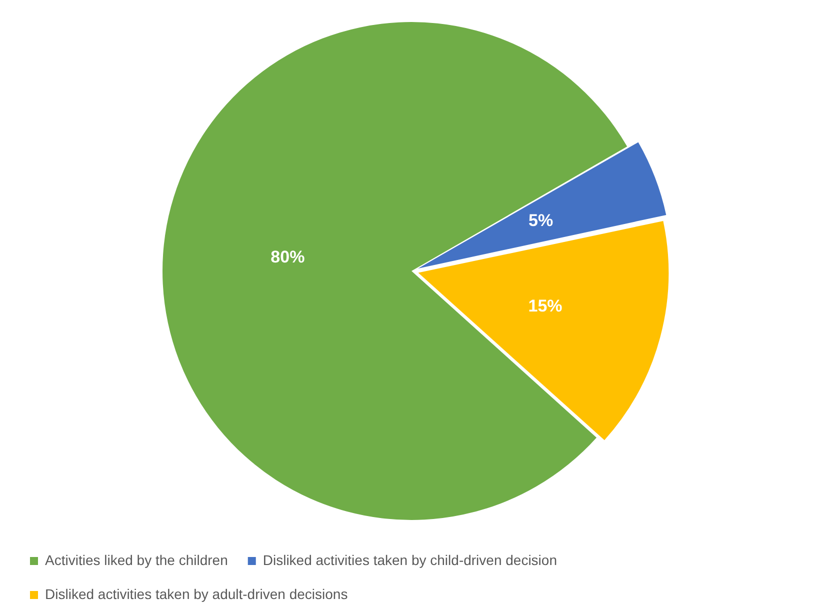 The image size is (823, 616). Describe the element at coordinates (287, 257) in the screenshot. I see `data-label: 80%` at that location.